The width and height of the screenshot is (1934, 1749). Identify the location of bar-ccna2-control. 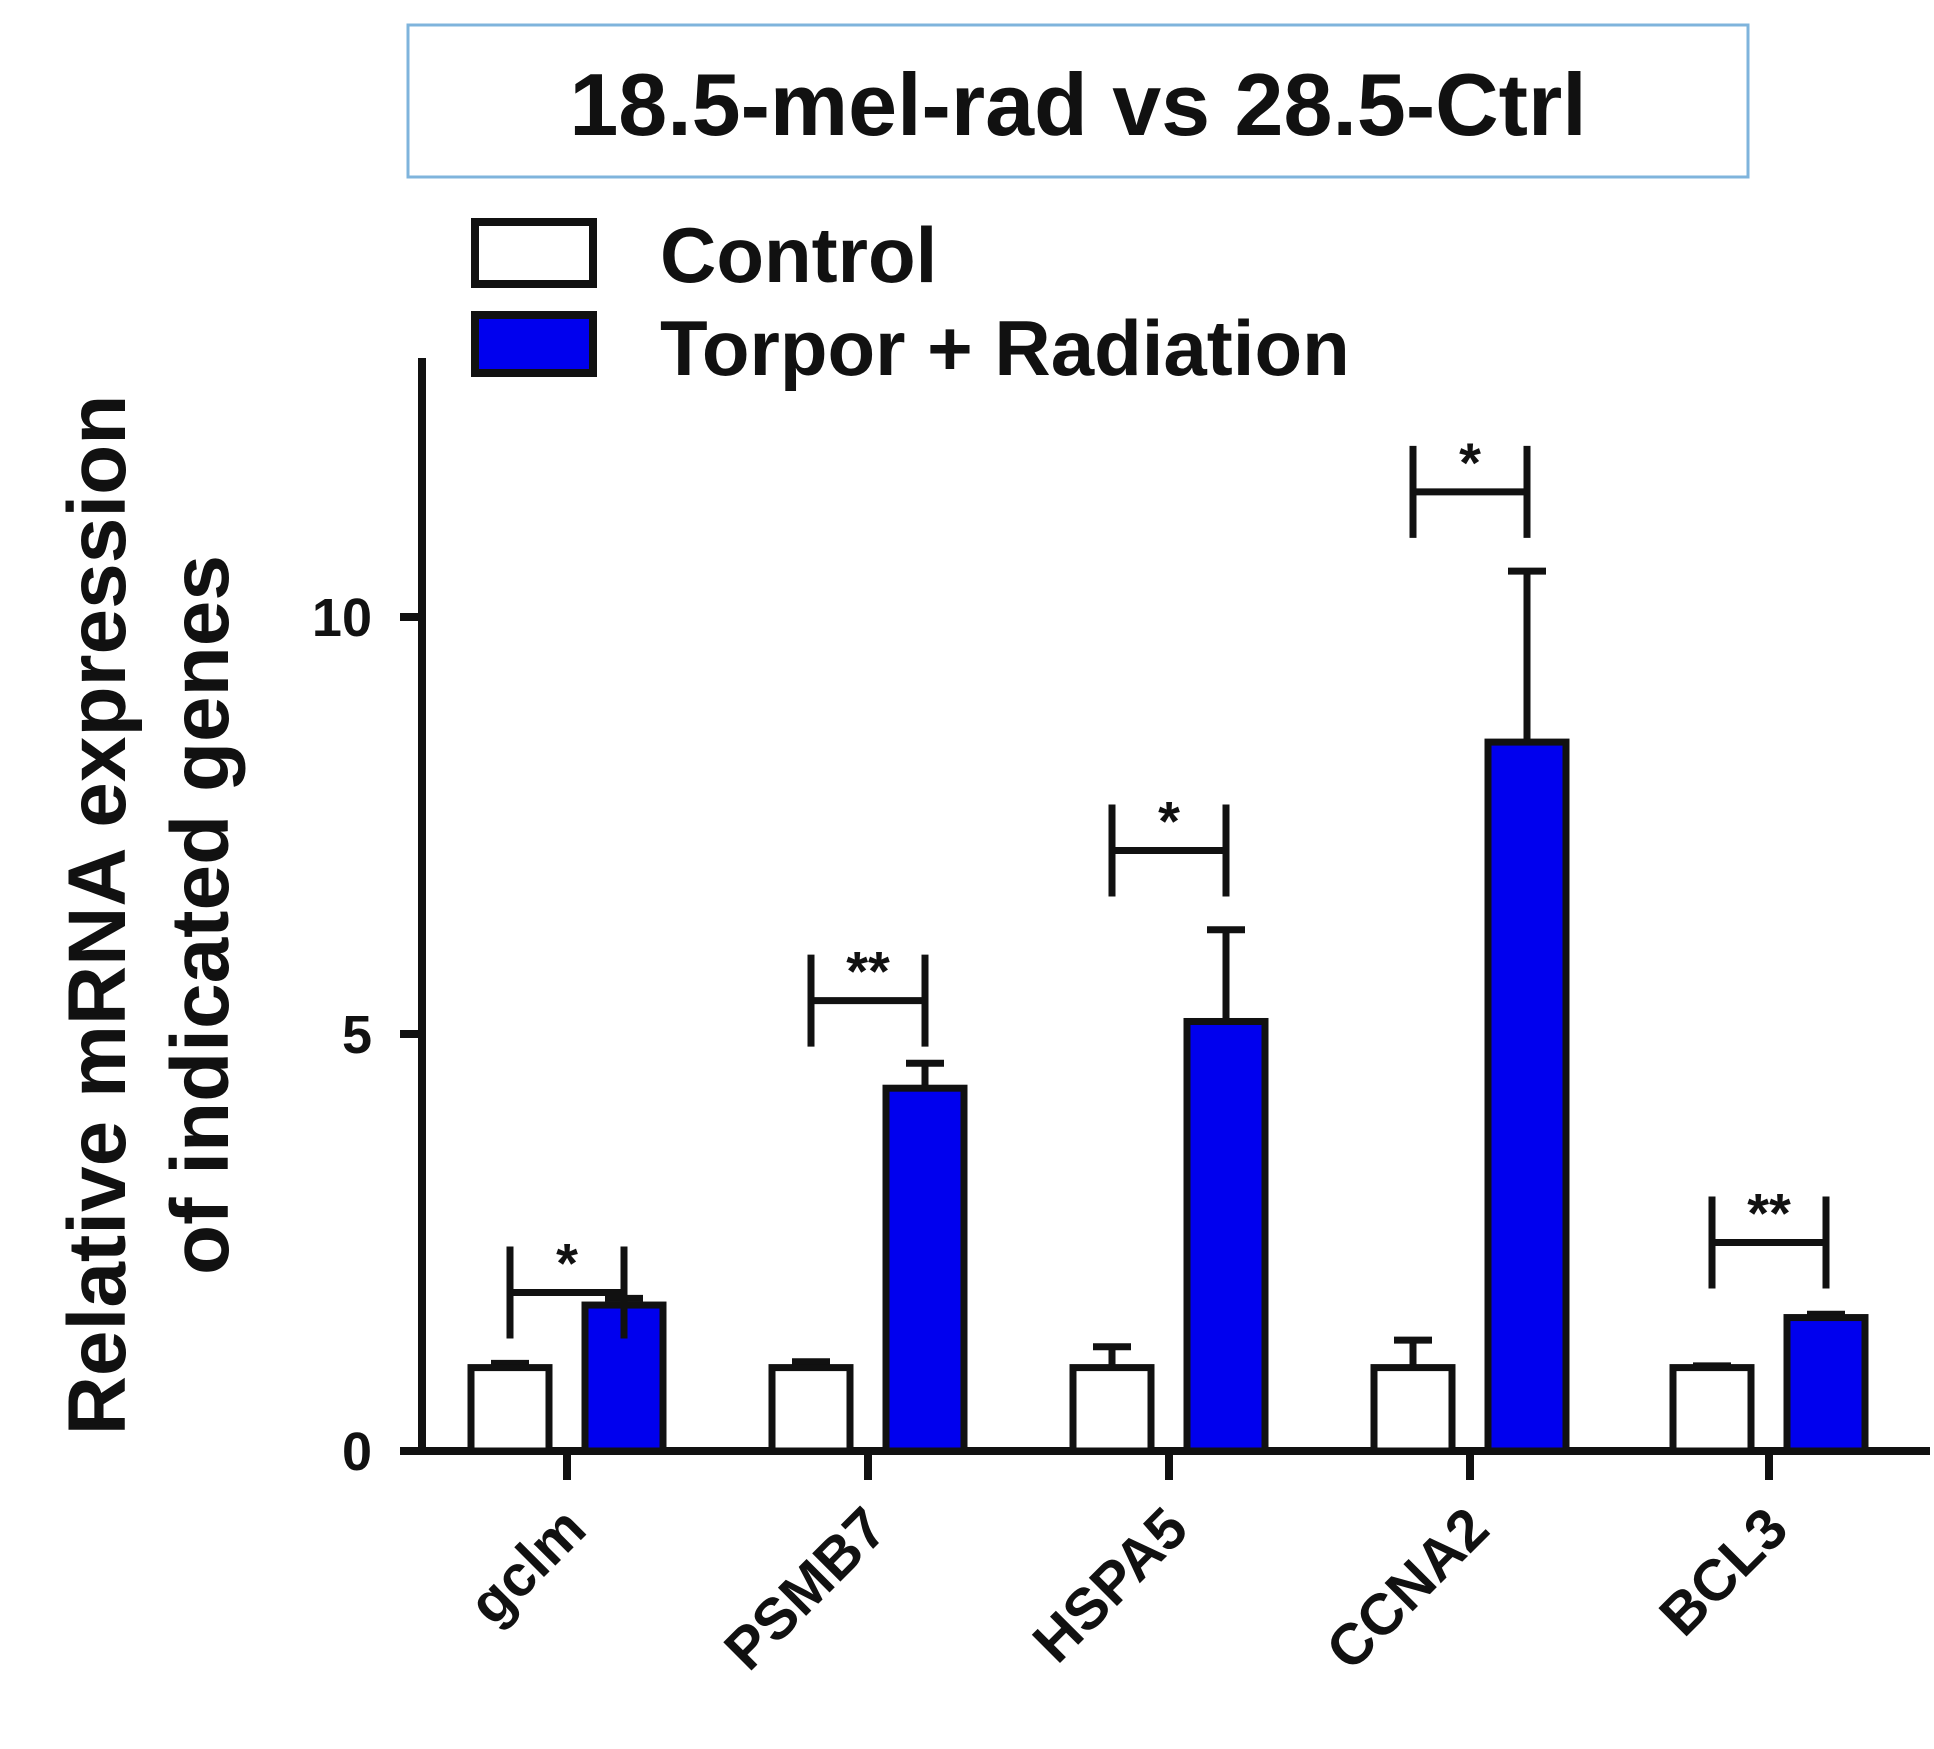
(1413, 1409).